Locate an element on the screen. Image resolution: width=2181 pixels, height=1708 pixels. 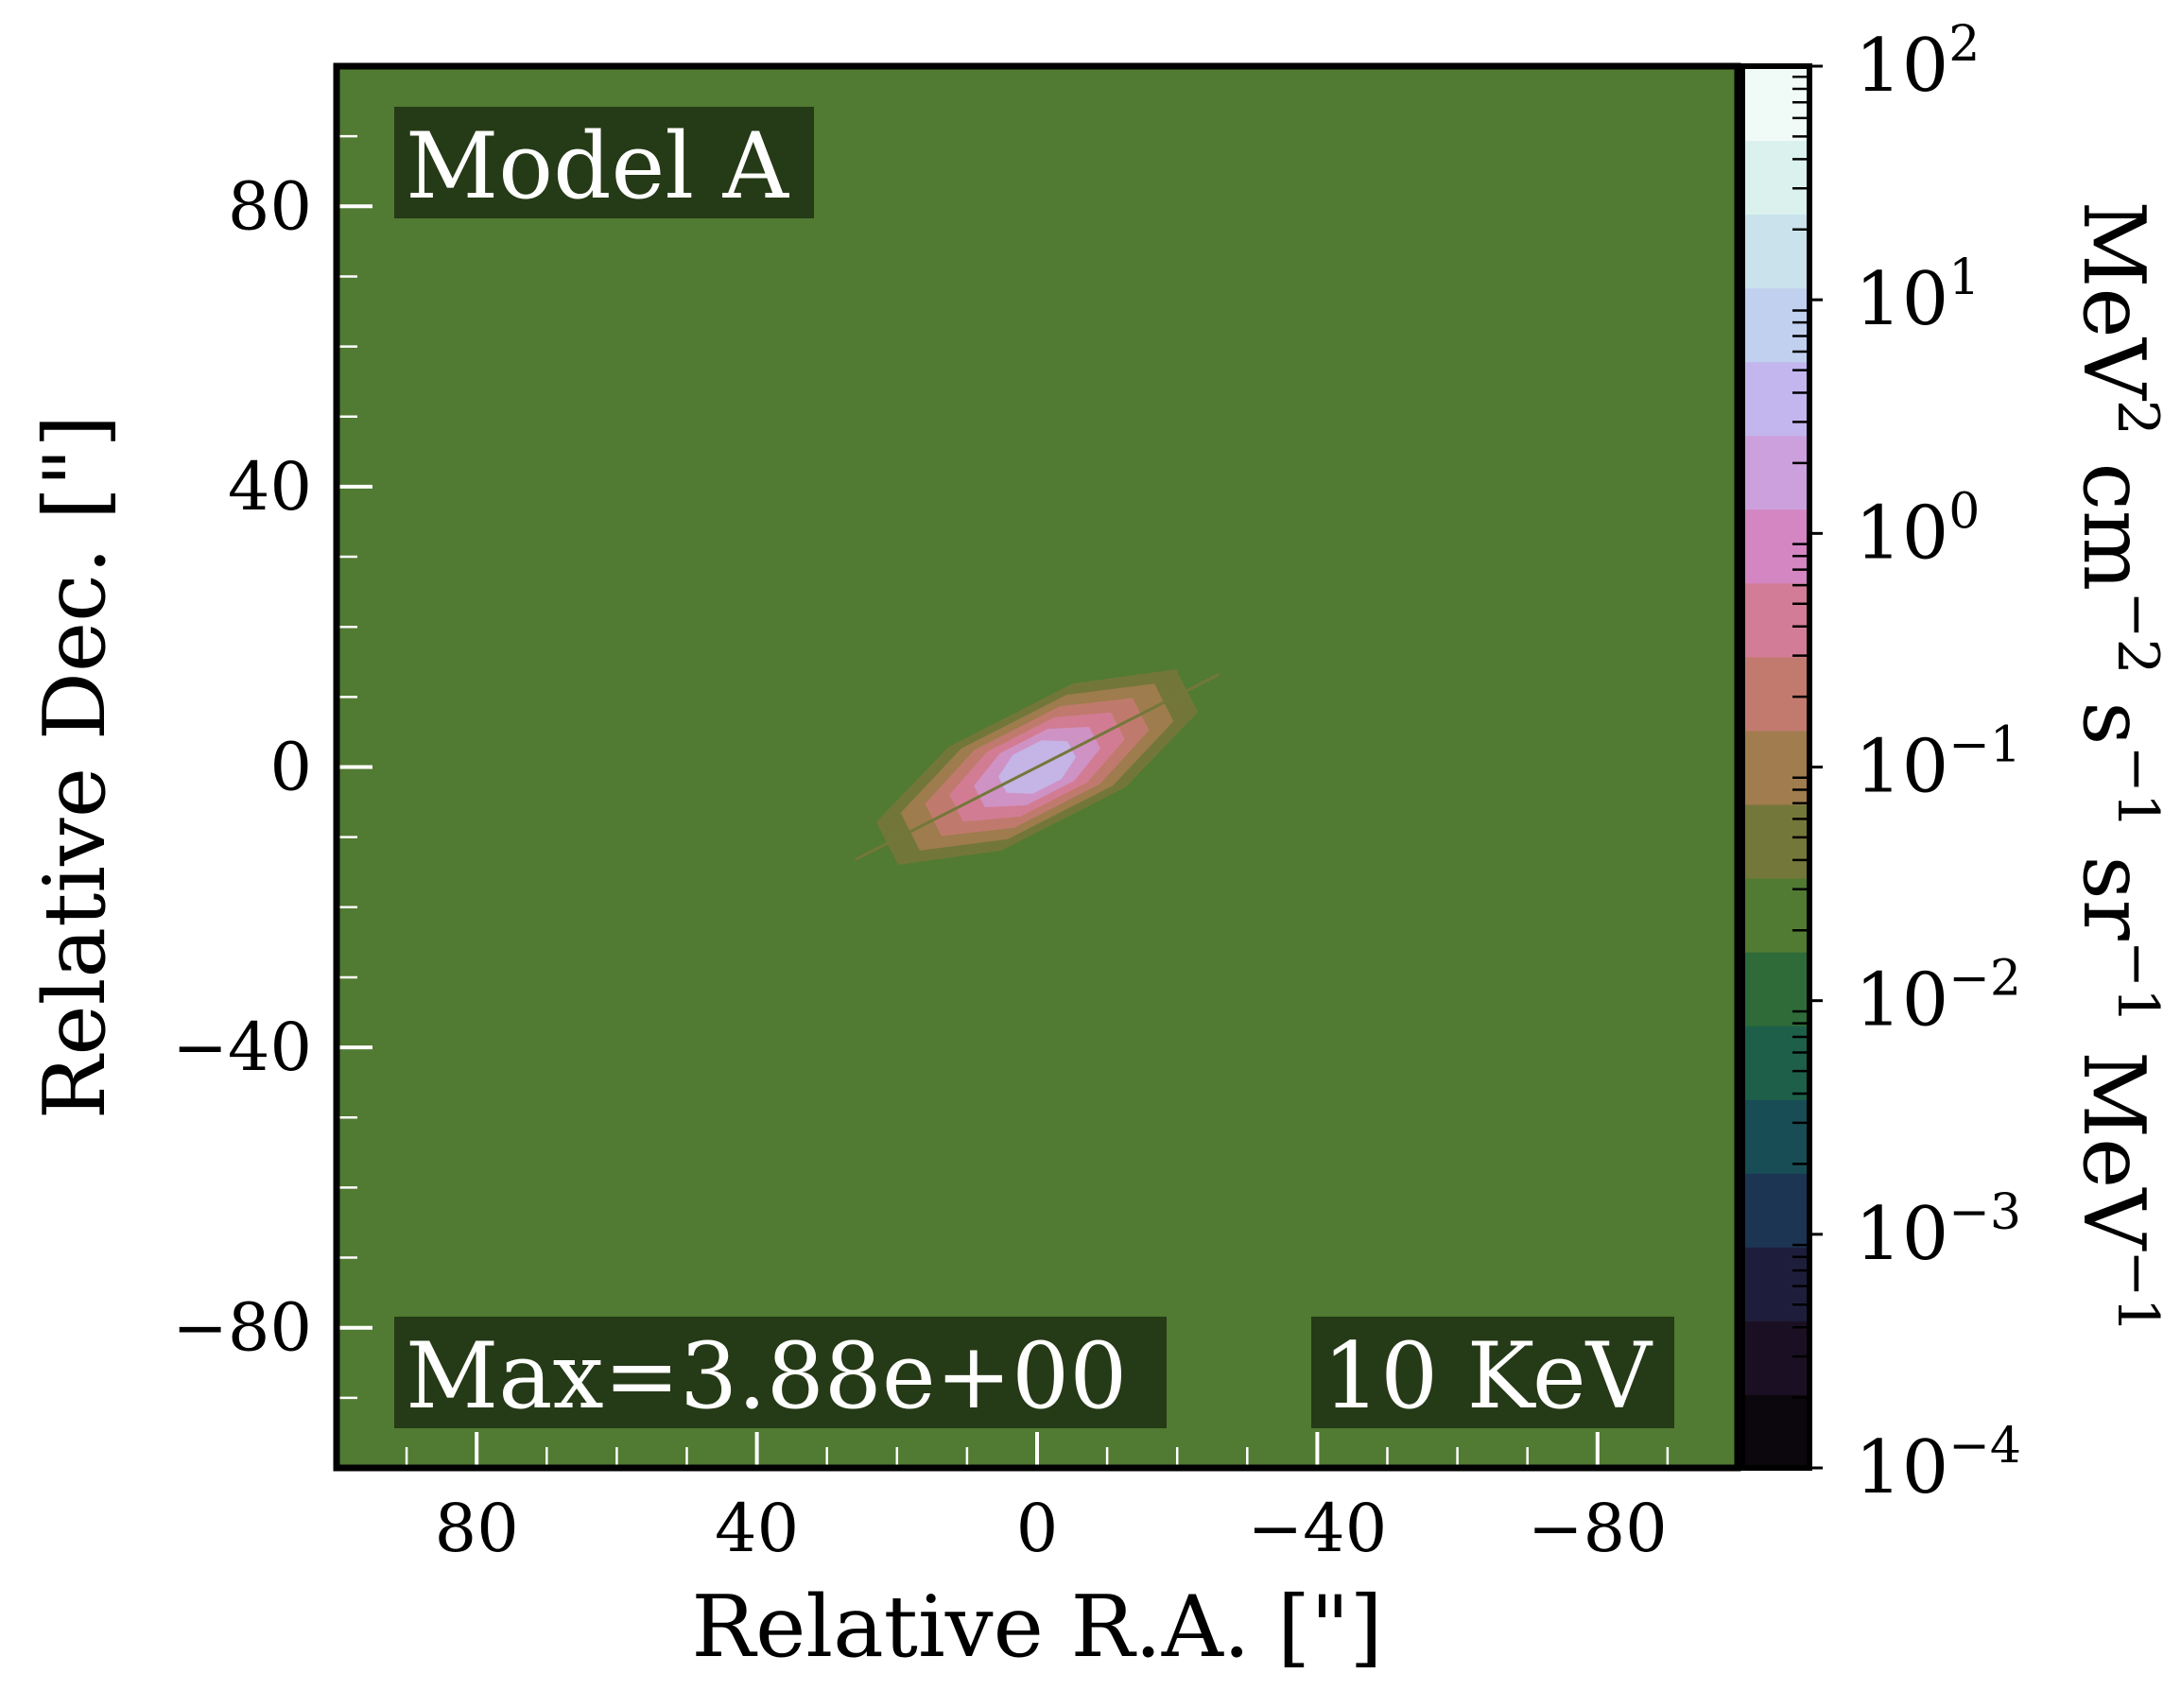
x-tick-label: 80 is located at coordinates (477, 1528).